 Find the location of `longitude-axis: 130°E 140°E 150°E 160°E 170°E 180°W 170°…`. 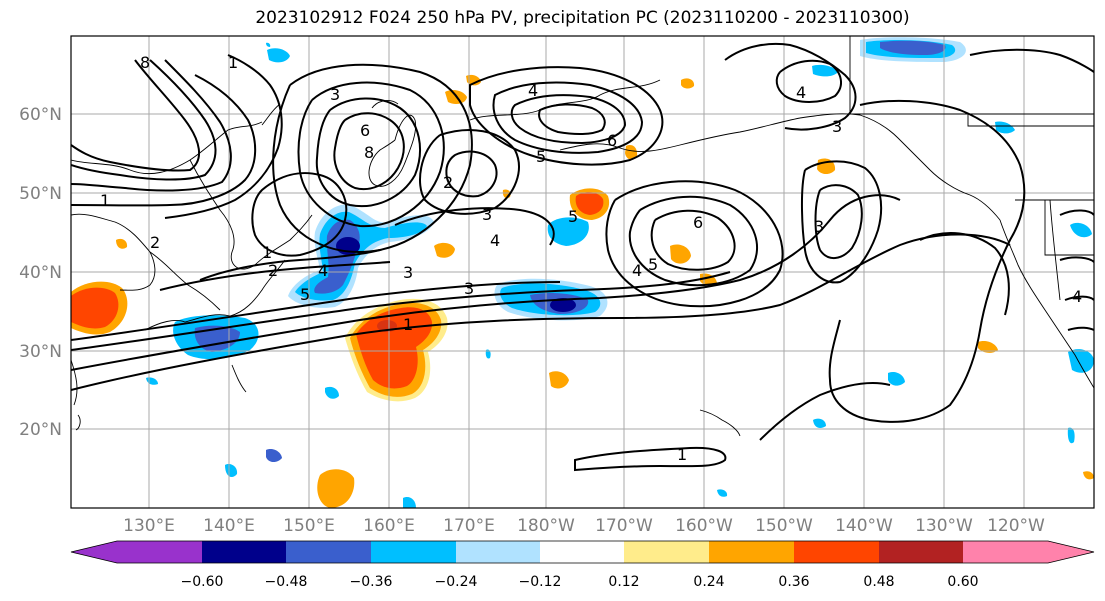

longitude-axis: 130°E 140°E 150°E 160°E 170°E 180°W 170°… is located at coordinates (584, 526).